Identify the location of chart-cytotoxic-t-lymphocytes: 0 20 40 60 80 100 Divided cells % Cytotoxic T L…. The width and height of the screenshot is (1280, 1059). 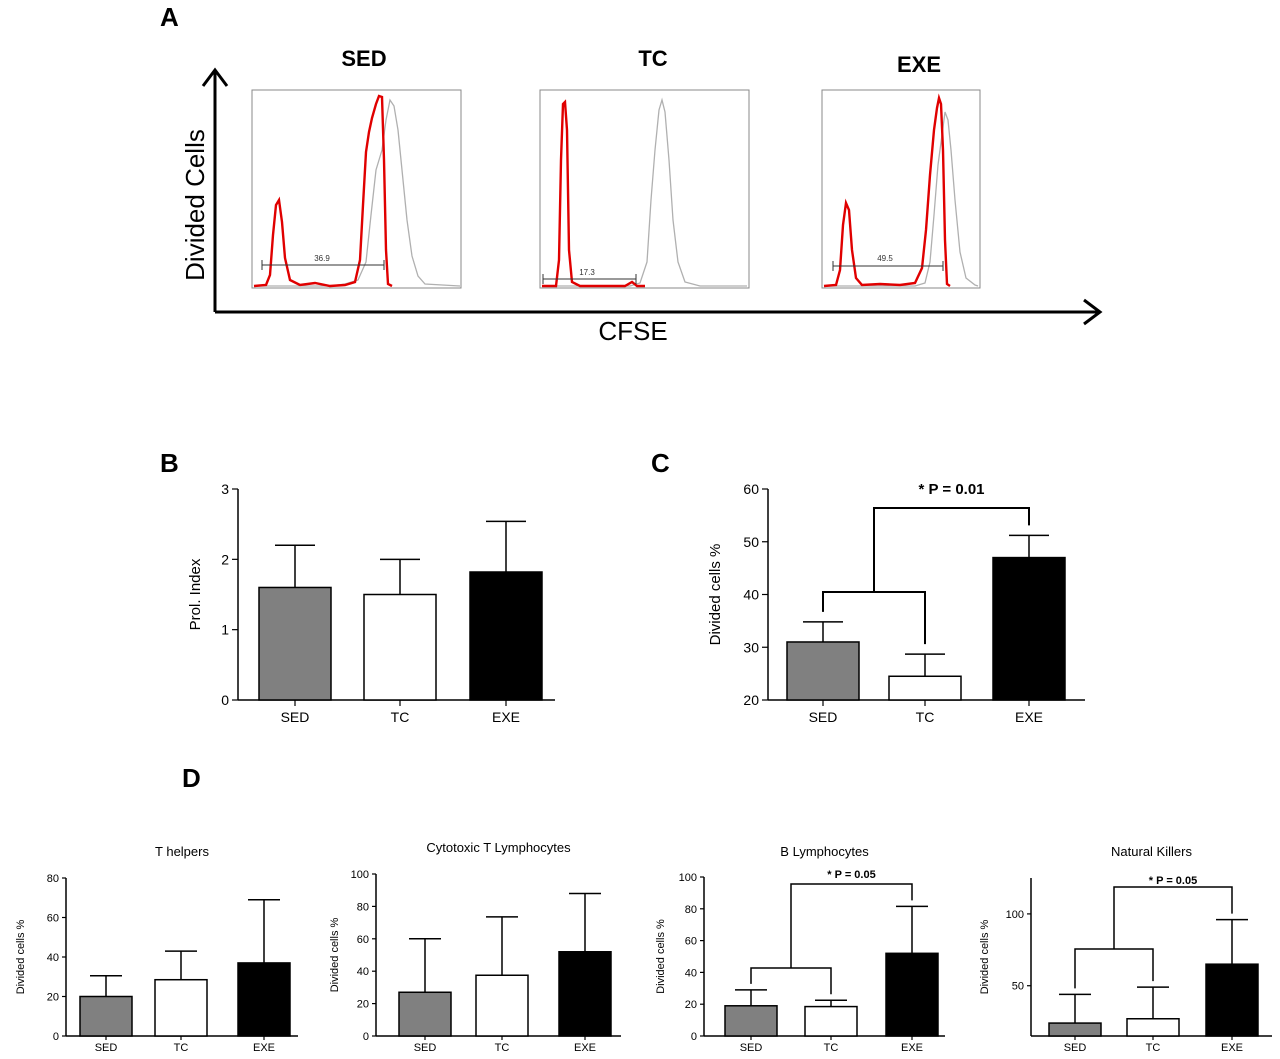
(475, 947).